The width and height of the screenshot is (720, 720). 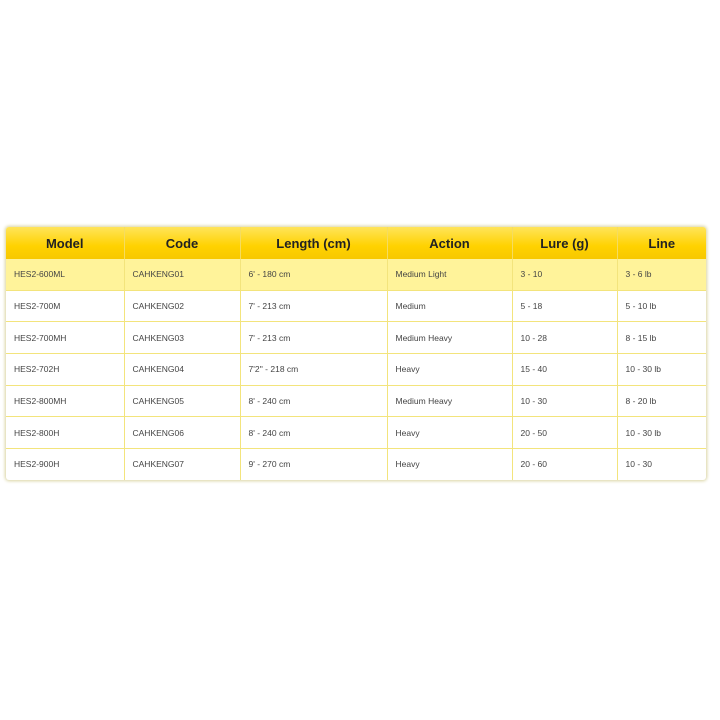 What do you see at coordinates (661, 401) in the screenshot?
I see `cell-line: 8 - 20 lb` at bounding box center [661, 401].